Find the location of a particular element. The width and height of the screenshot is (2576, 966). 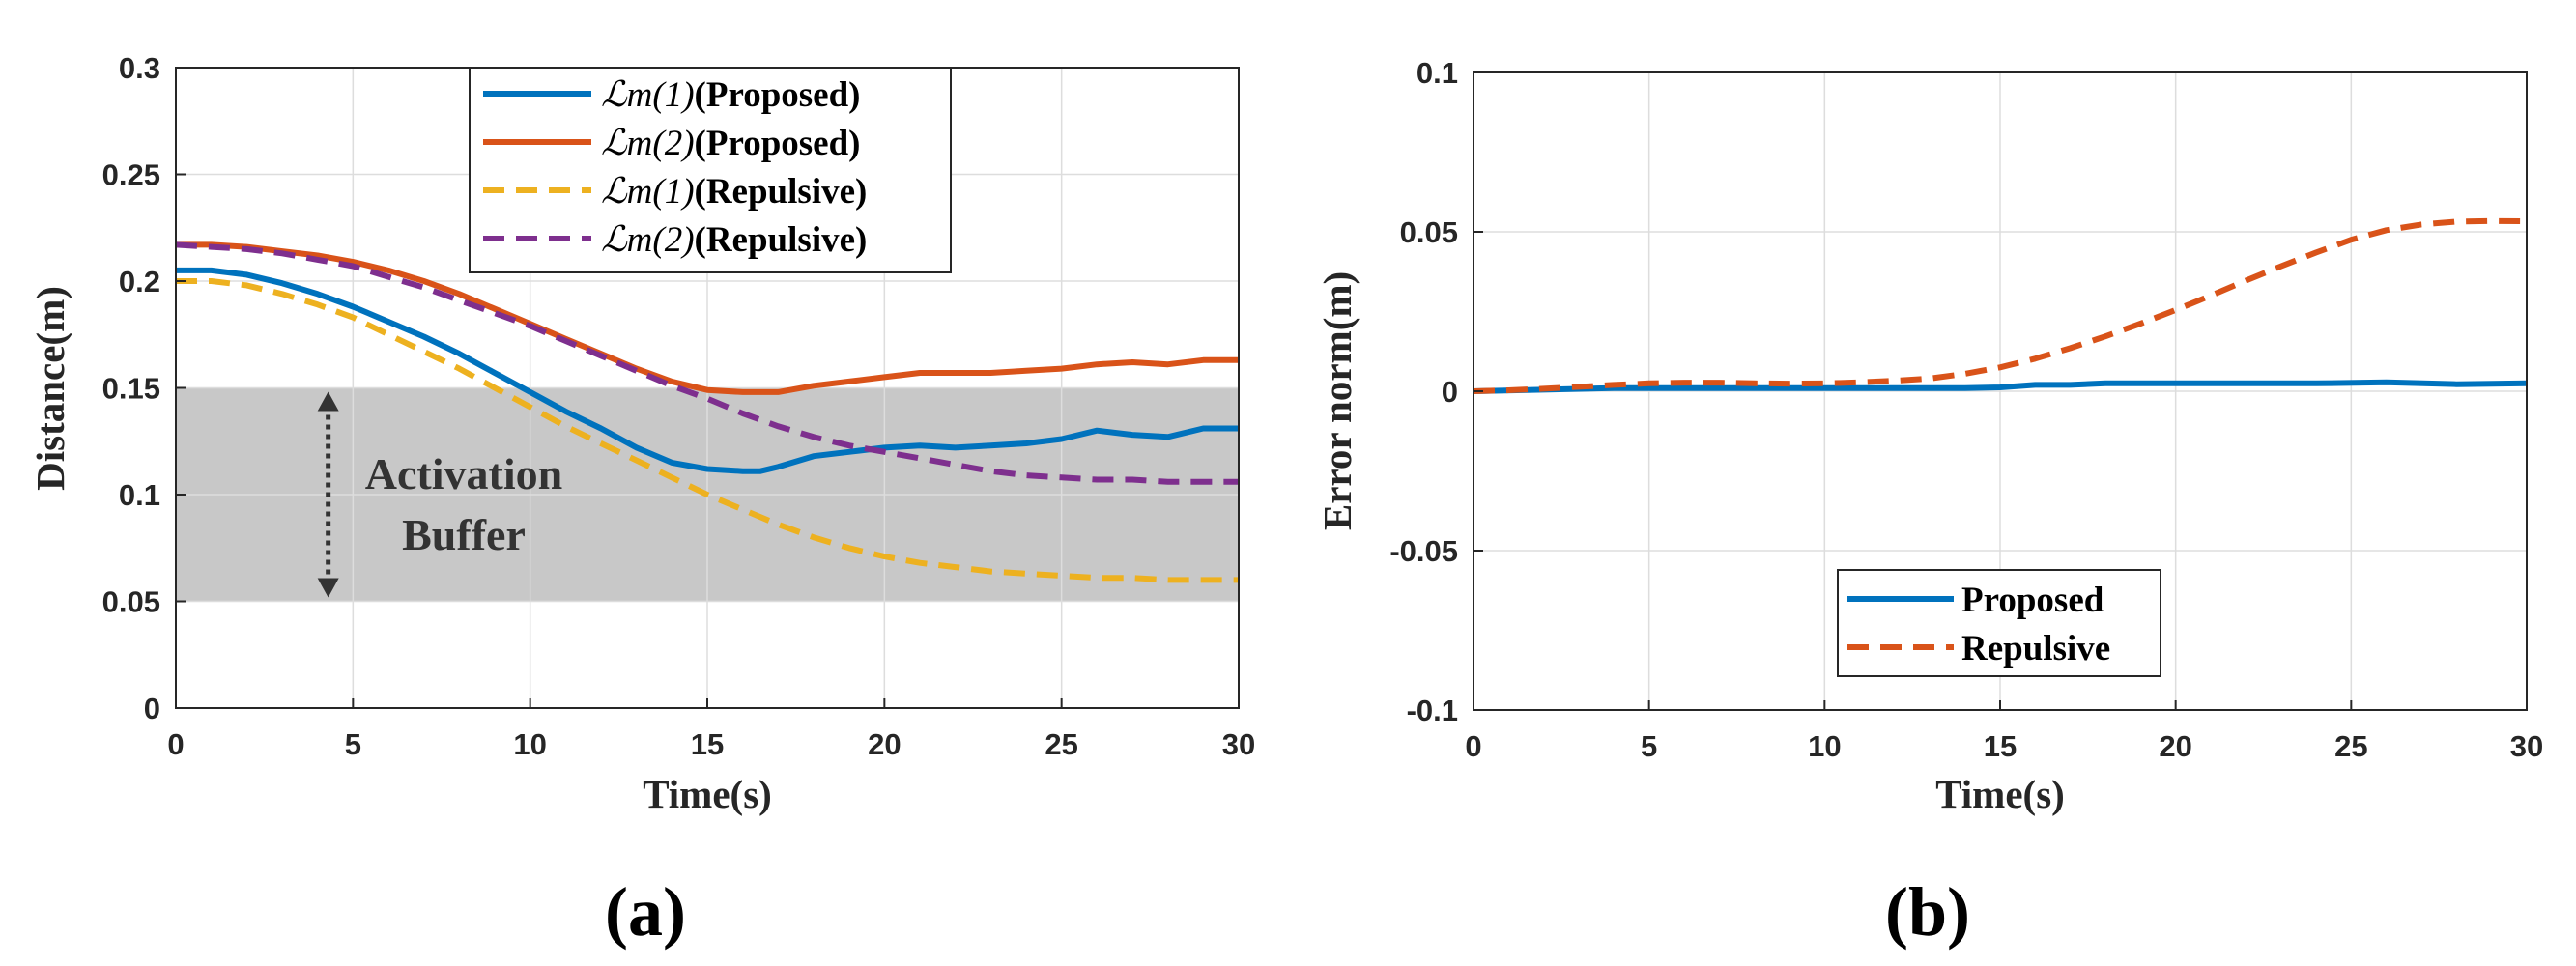

panel-b-label: (b) is located at coordinates (1928, 912).